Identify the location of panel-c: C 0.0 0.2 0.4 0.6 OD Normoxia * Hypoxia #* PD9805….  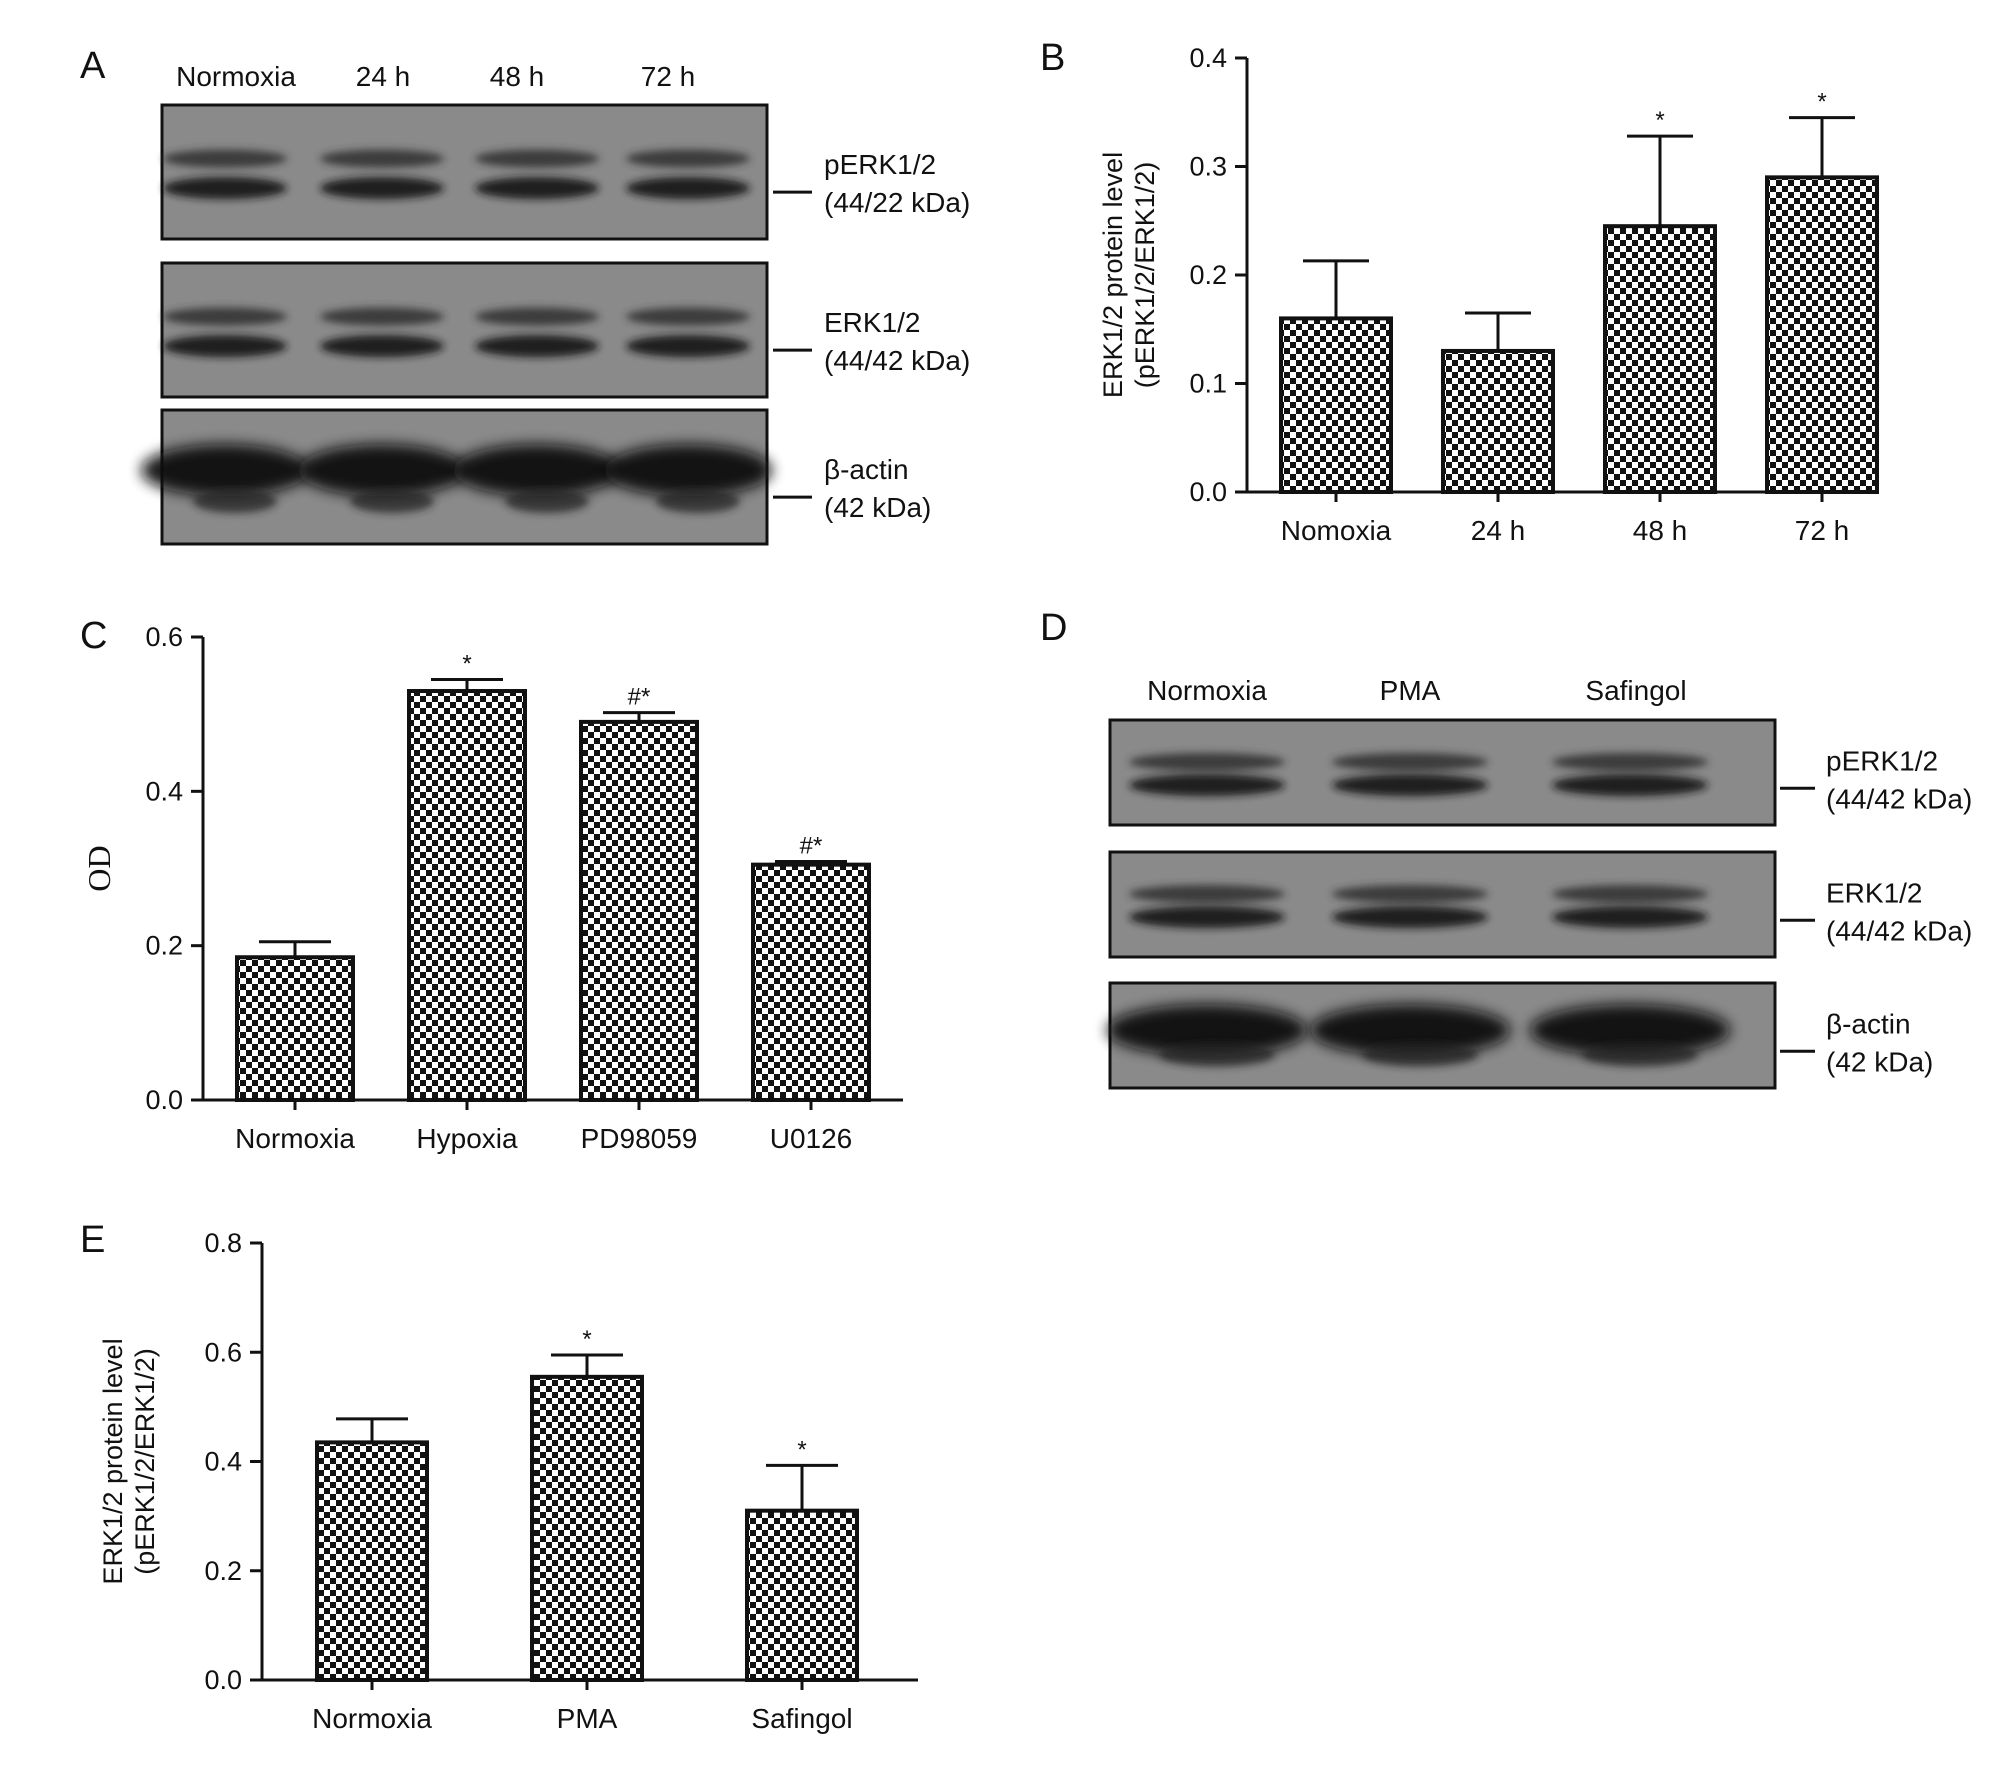
(491, 884).